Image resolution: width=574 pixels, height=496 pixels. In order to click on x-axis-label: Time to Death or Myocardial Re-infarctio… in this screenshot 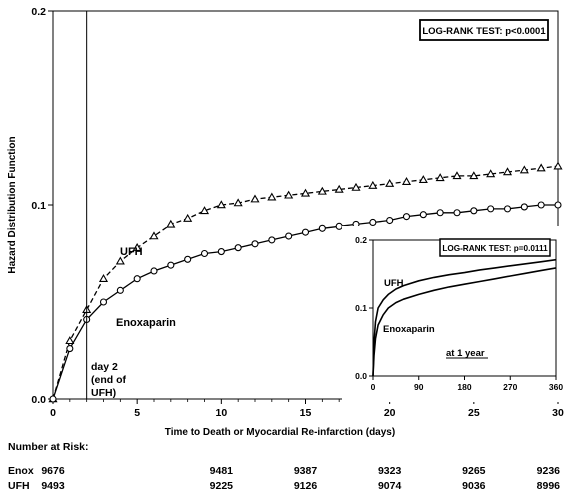, I will do `click(280, 432)`.